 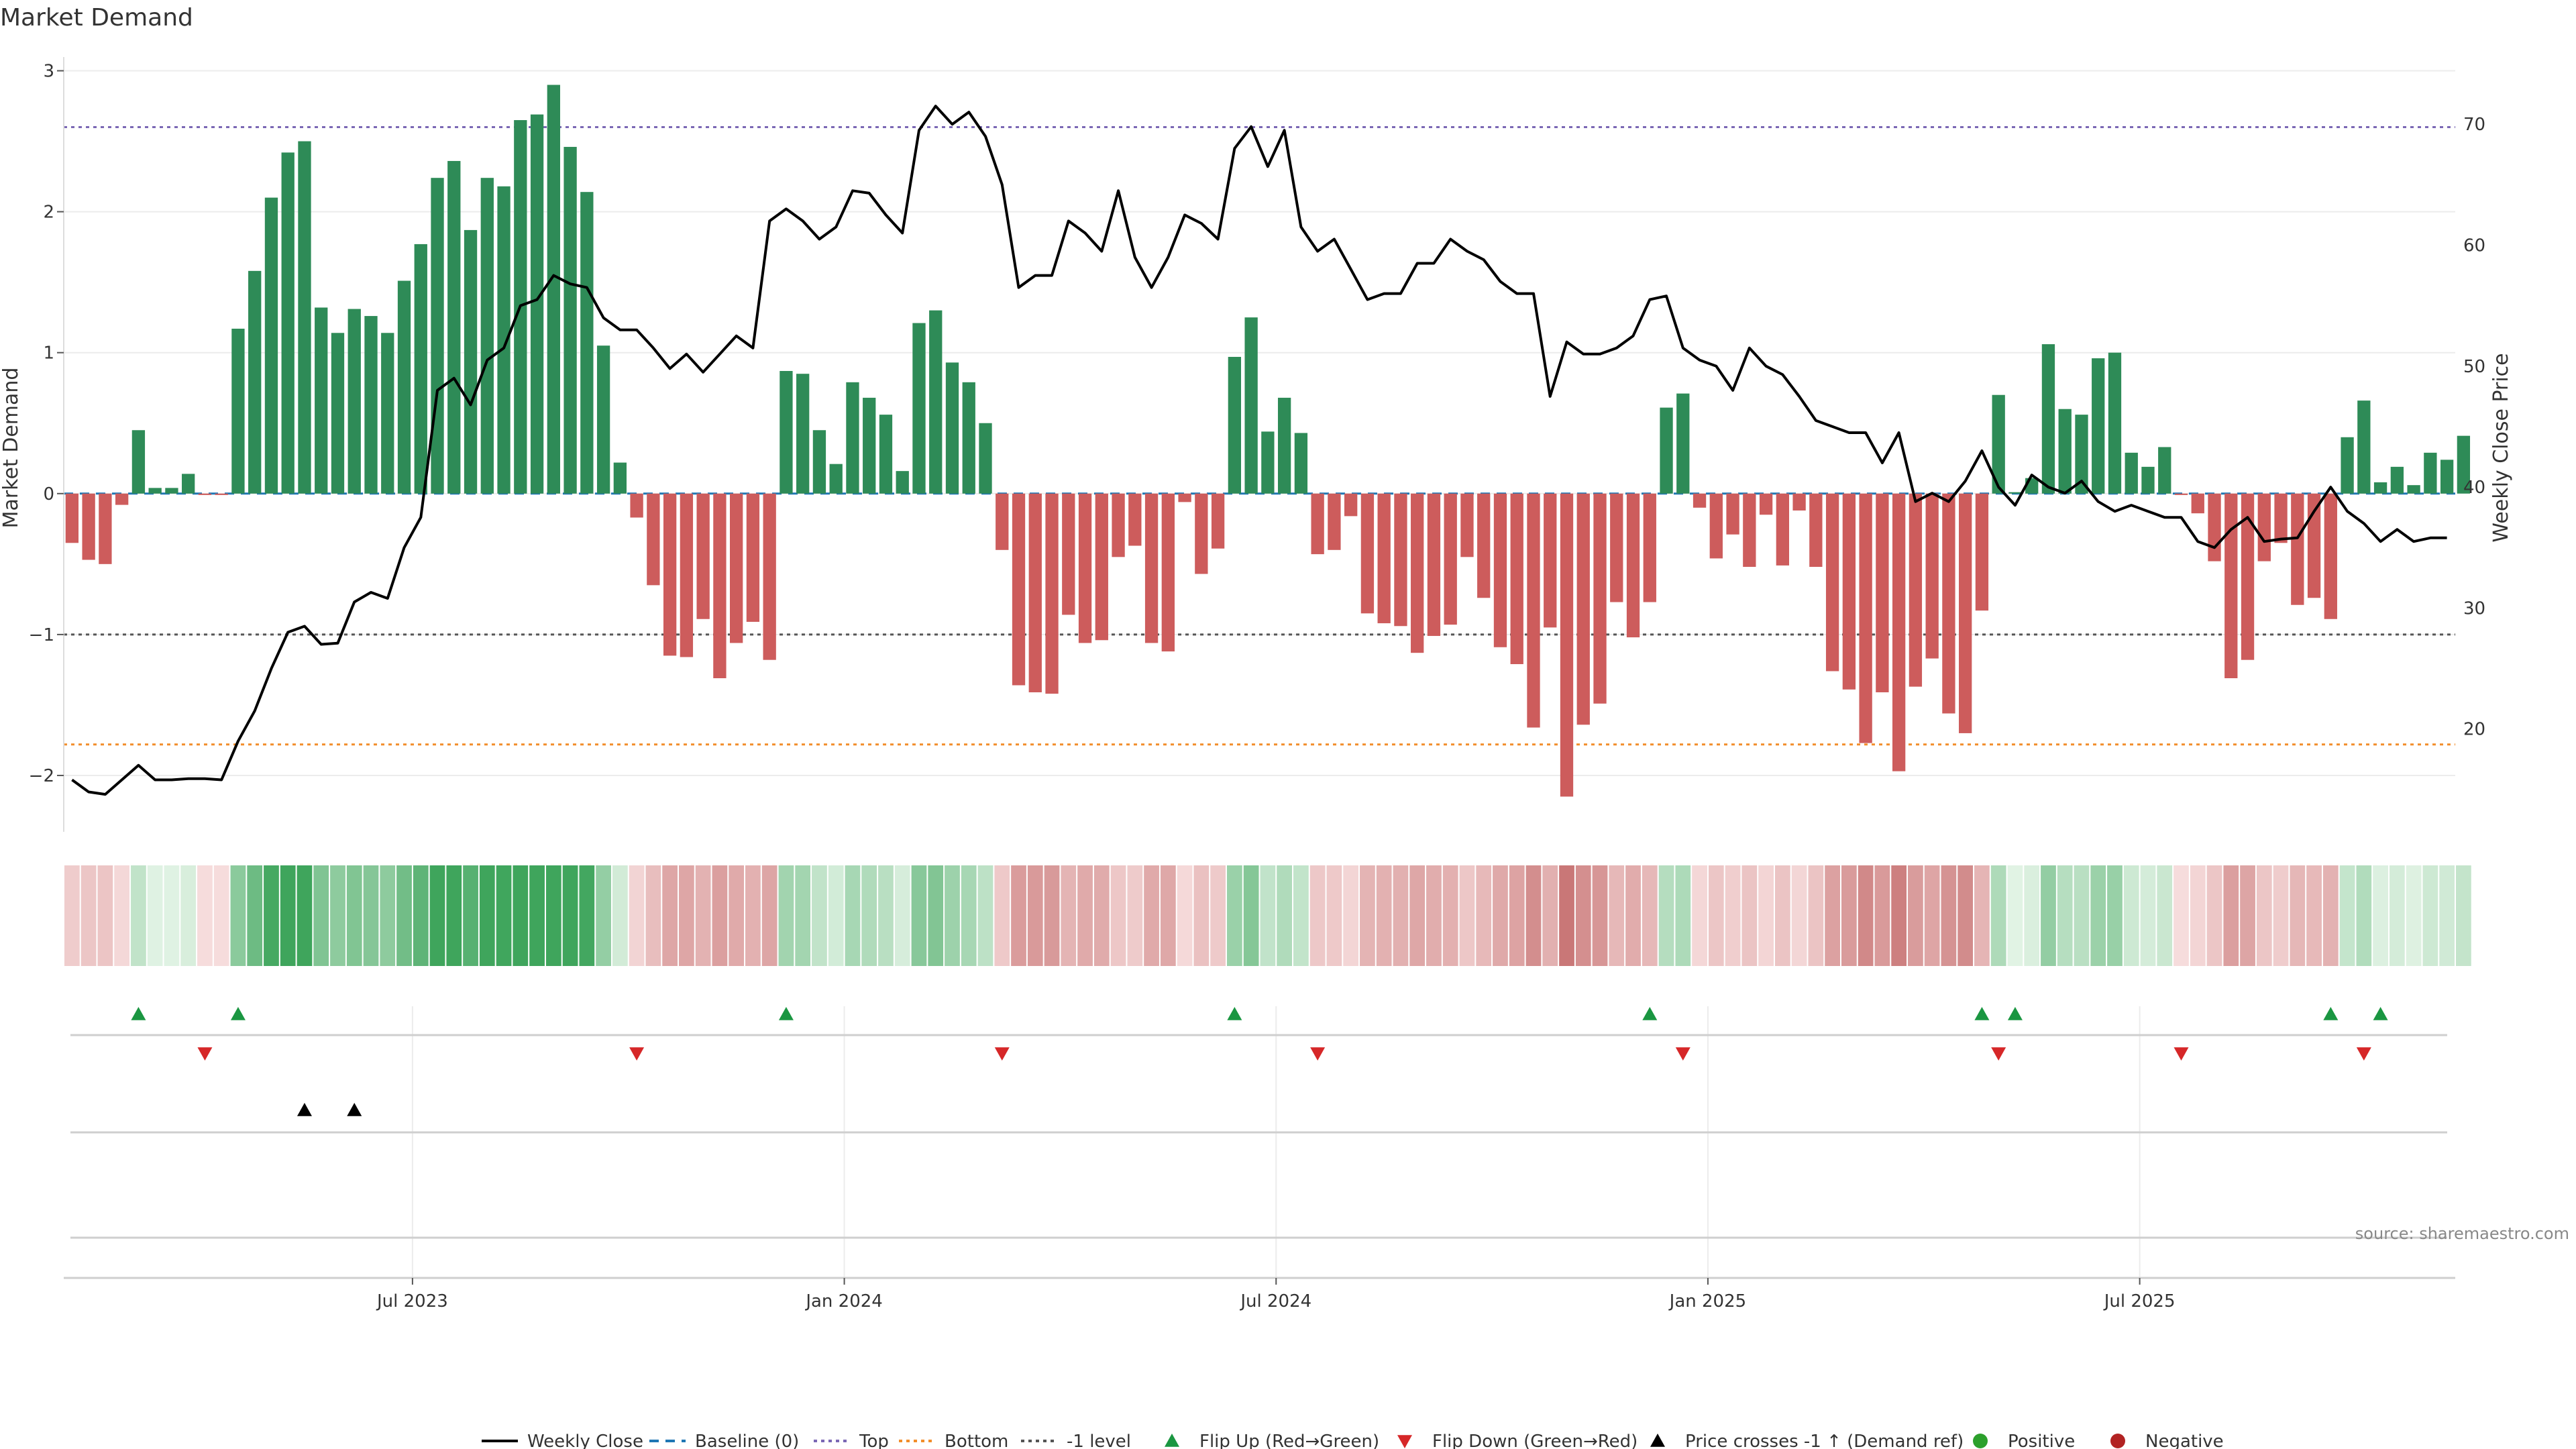 I want to click on source-note: source: sharemaestro.com, so click(x=2462, y=1233).